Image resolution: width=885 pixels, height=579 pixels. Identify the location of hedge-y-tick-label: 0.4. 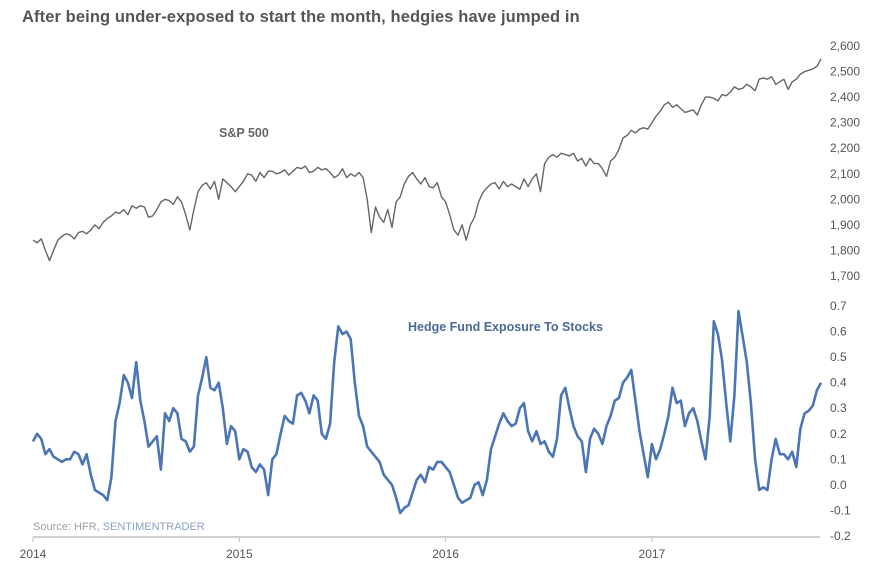
(838, 383).